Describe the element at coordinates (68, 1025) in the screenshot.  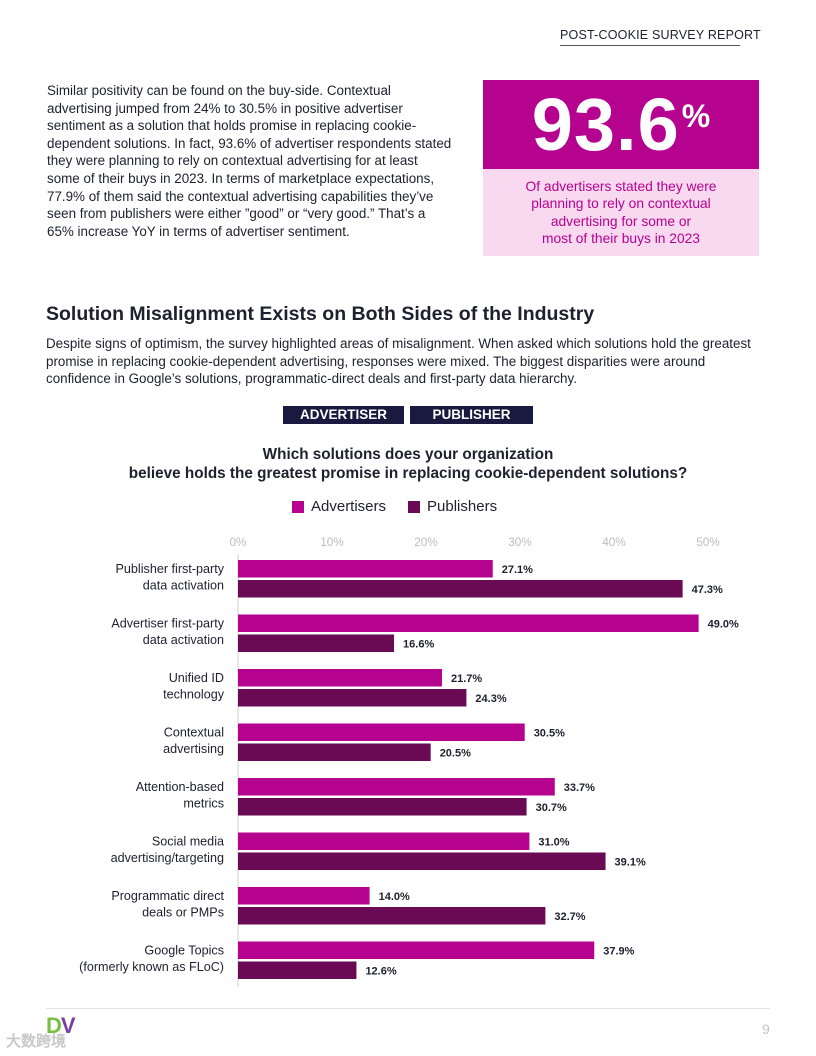
I see `logo-letter-v: V` at that location.